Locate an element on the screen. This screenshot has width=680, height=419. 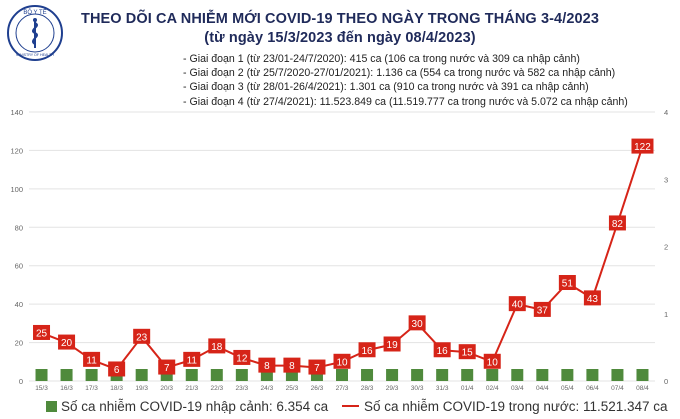
legend-label-imported: Số ca nhiễm COVID-19 nhập cảnh: 6.354 ca is located at coordinates (195, 406).